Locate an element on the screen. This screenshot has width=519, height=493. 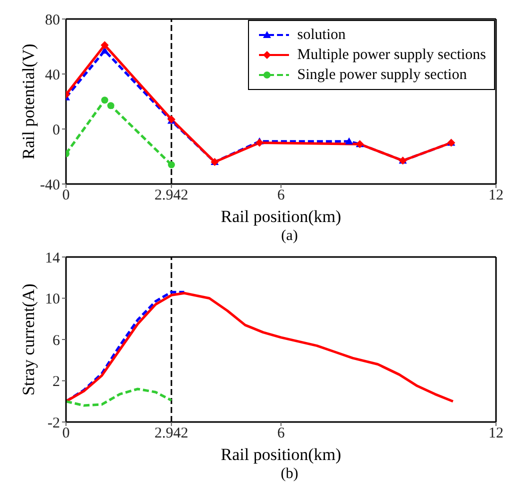
y-tick-label: -2 is located at coordinates (54, 423).